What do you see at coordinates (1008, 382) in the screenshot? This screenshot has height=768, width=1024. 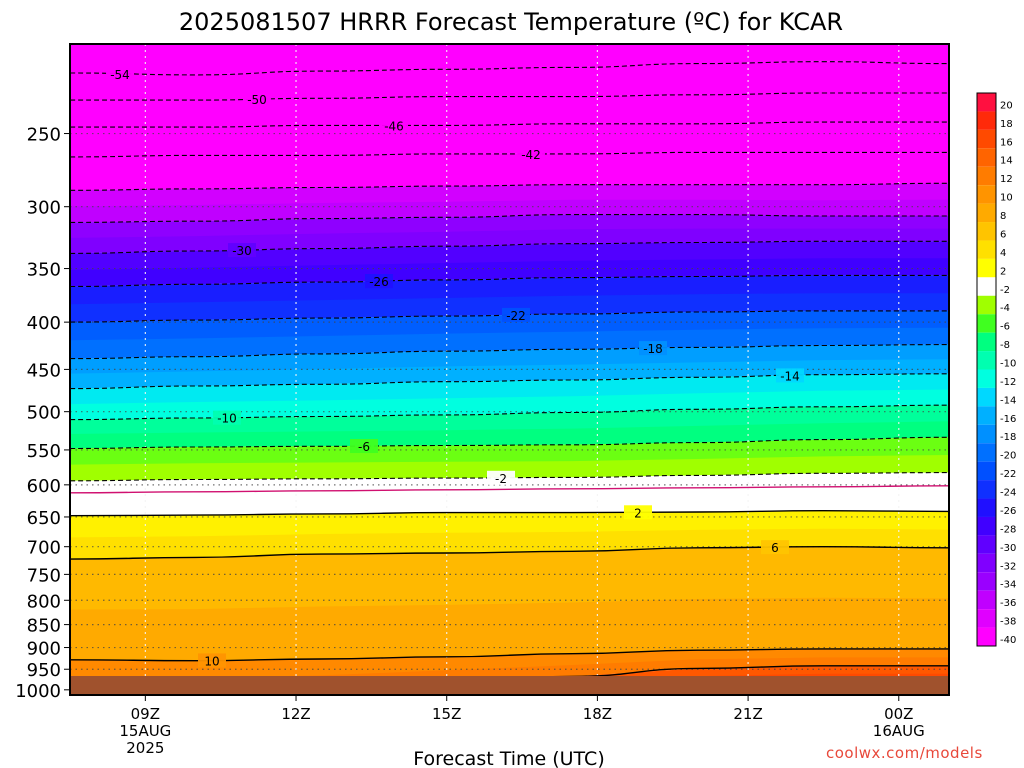 I see `colorbar-label: -12` at bounding box center [1008, 382].